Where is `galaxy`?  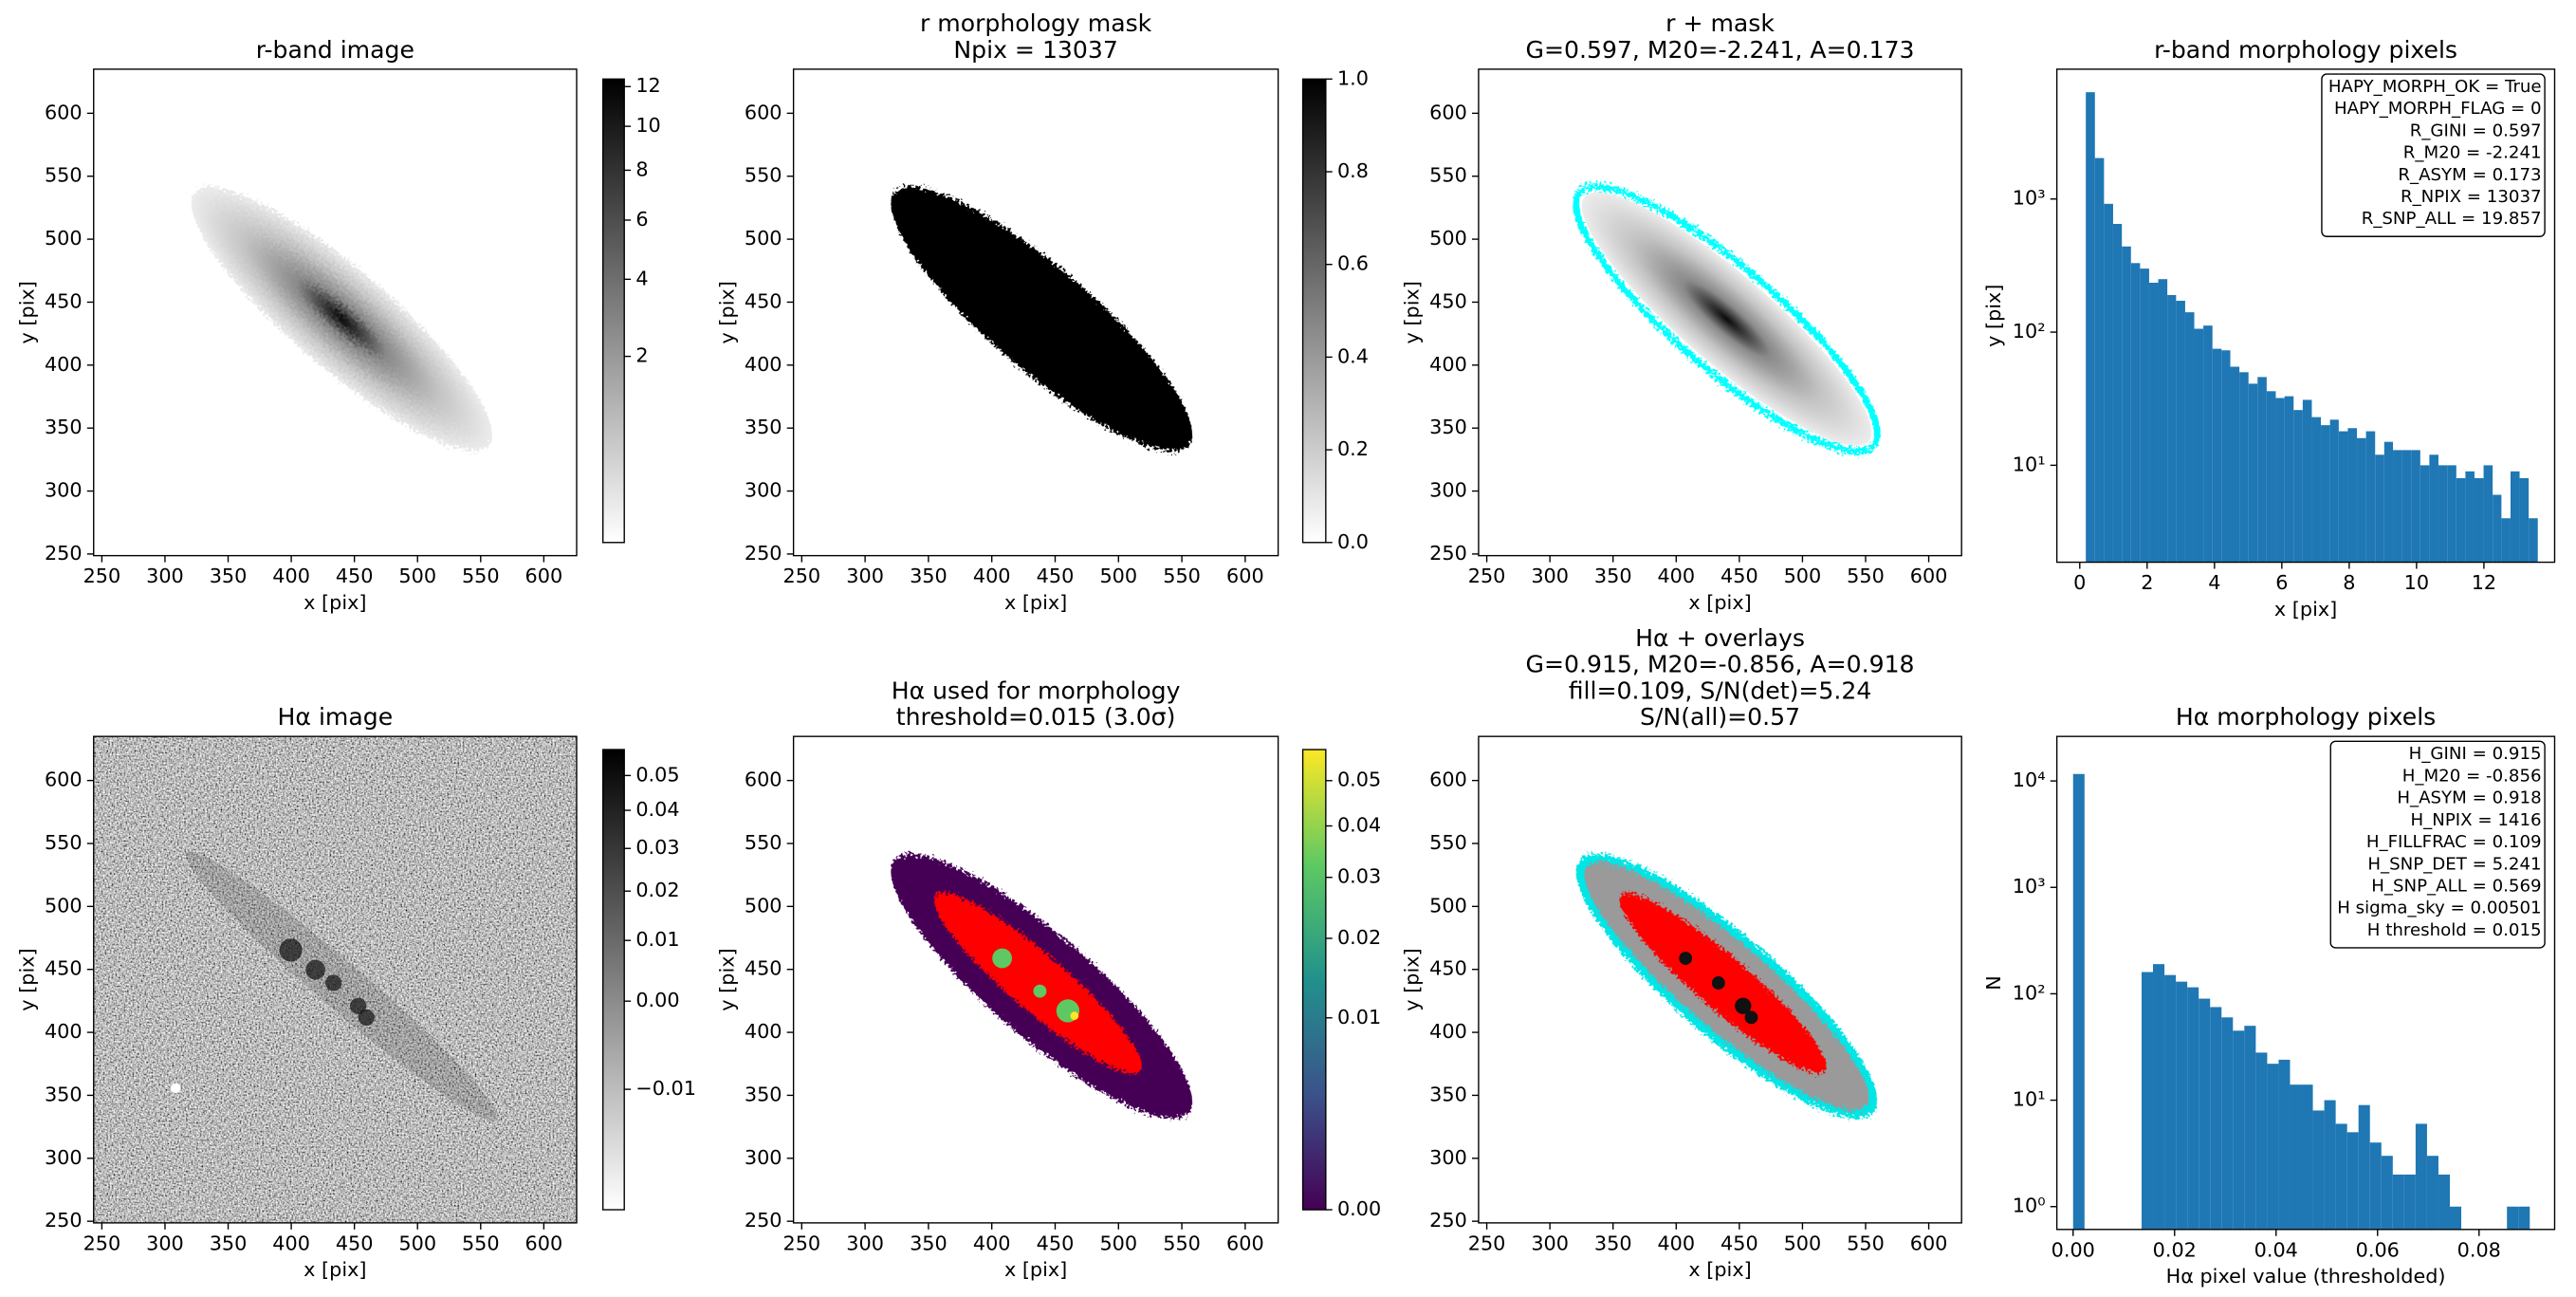 galaxy is located at coordinates (1726, 319).